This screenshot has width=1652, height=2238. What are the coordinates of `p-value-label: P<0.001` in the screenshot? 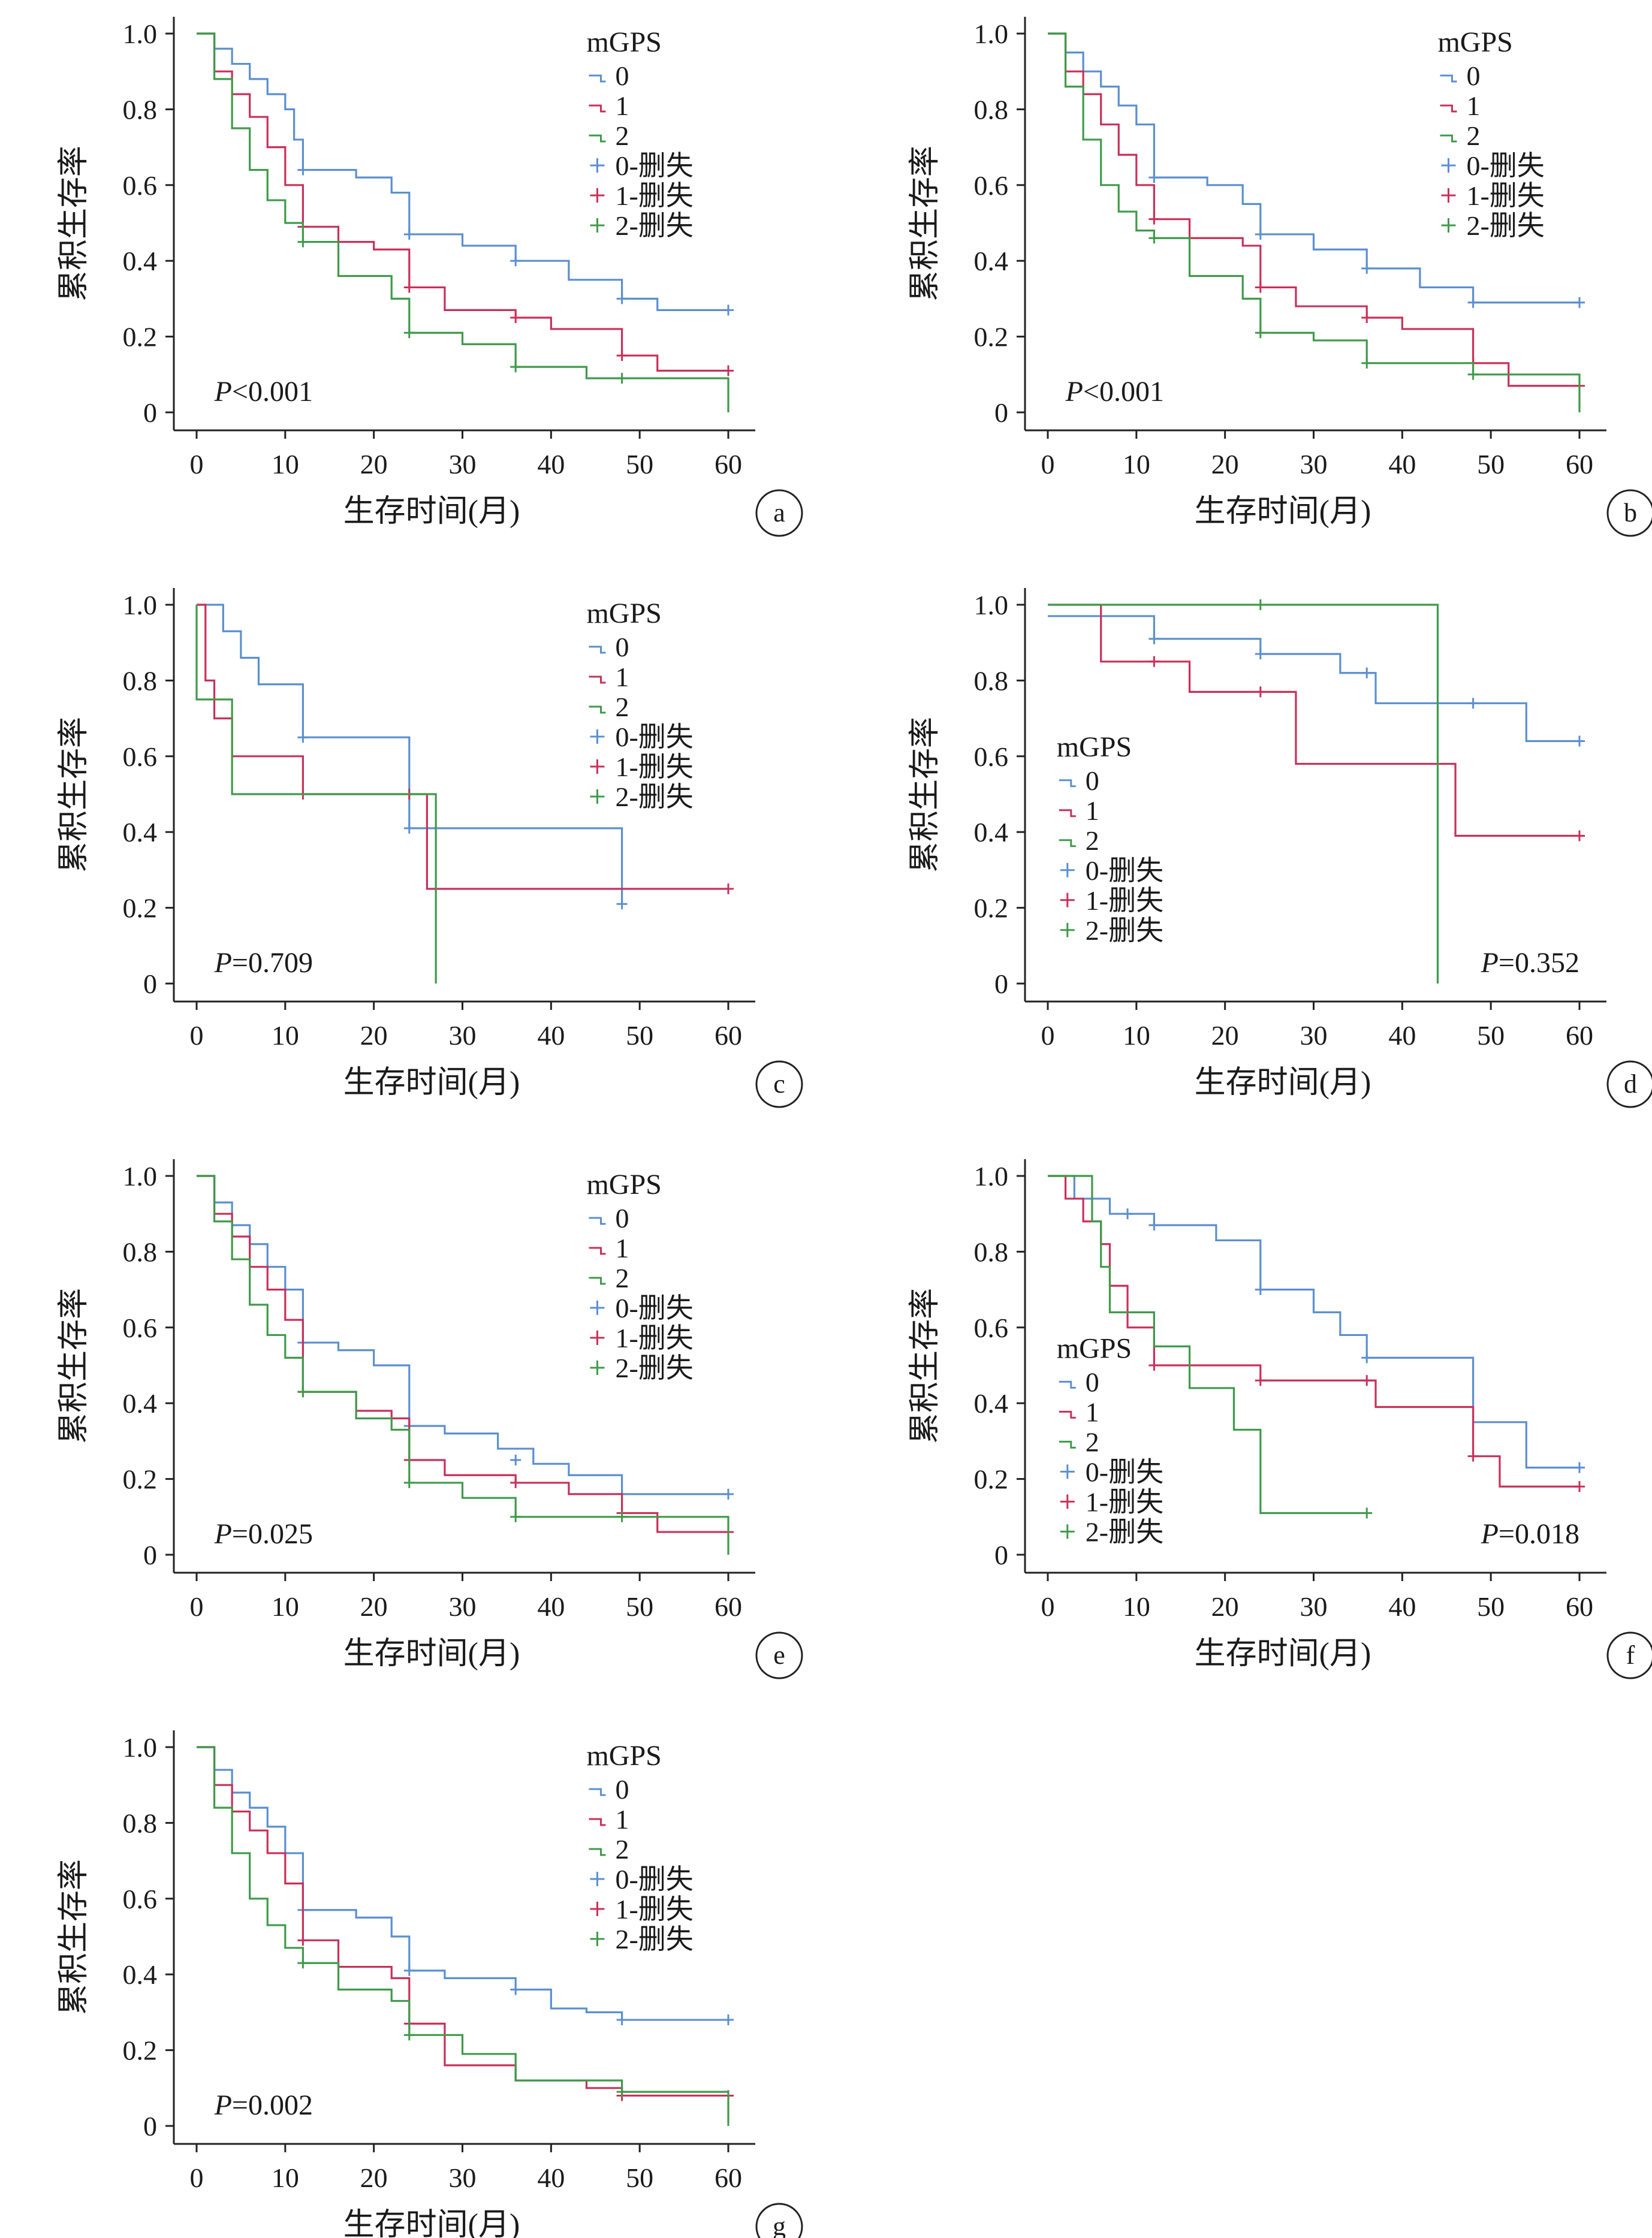 It's located at (263, 392).